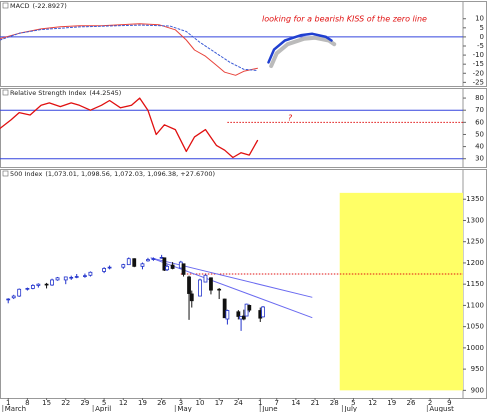 This screenshot has height=412, width=487. What do you see at coordinates (475, 220) in the screenshot?
I see `y-tick-label: 1300` at bounding box center [475, 220].